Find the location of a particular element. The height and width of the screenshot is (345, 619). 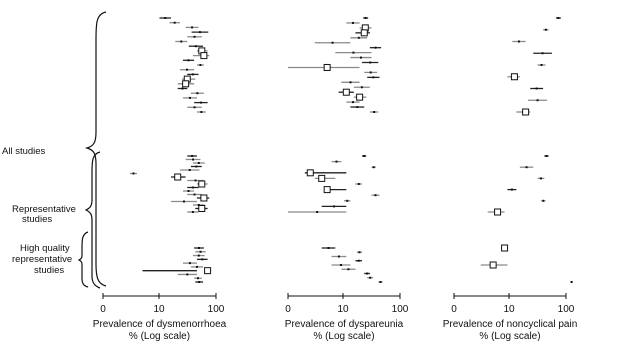

representative-label-line2: studies is located at coordinates (37, 219).